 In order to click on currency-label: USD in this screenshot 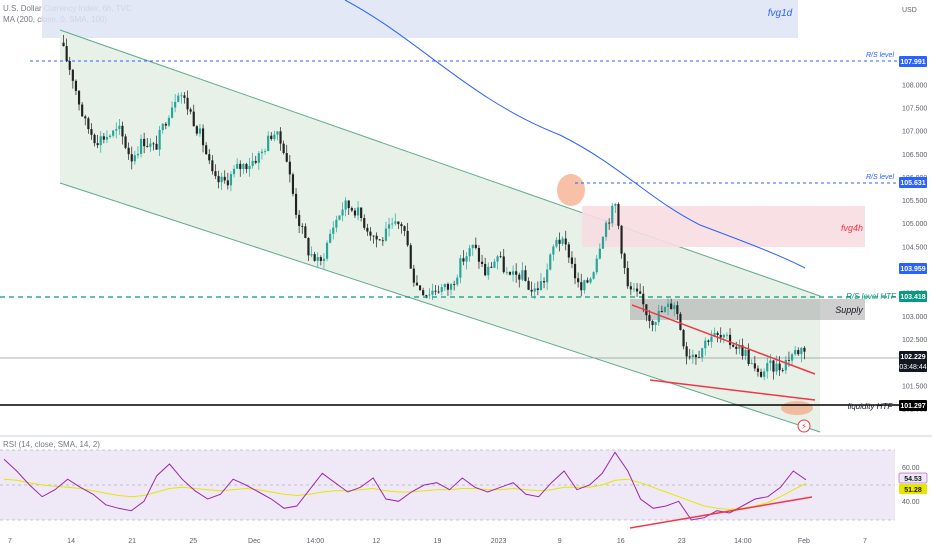, I will do `click(909, 10)`.